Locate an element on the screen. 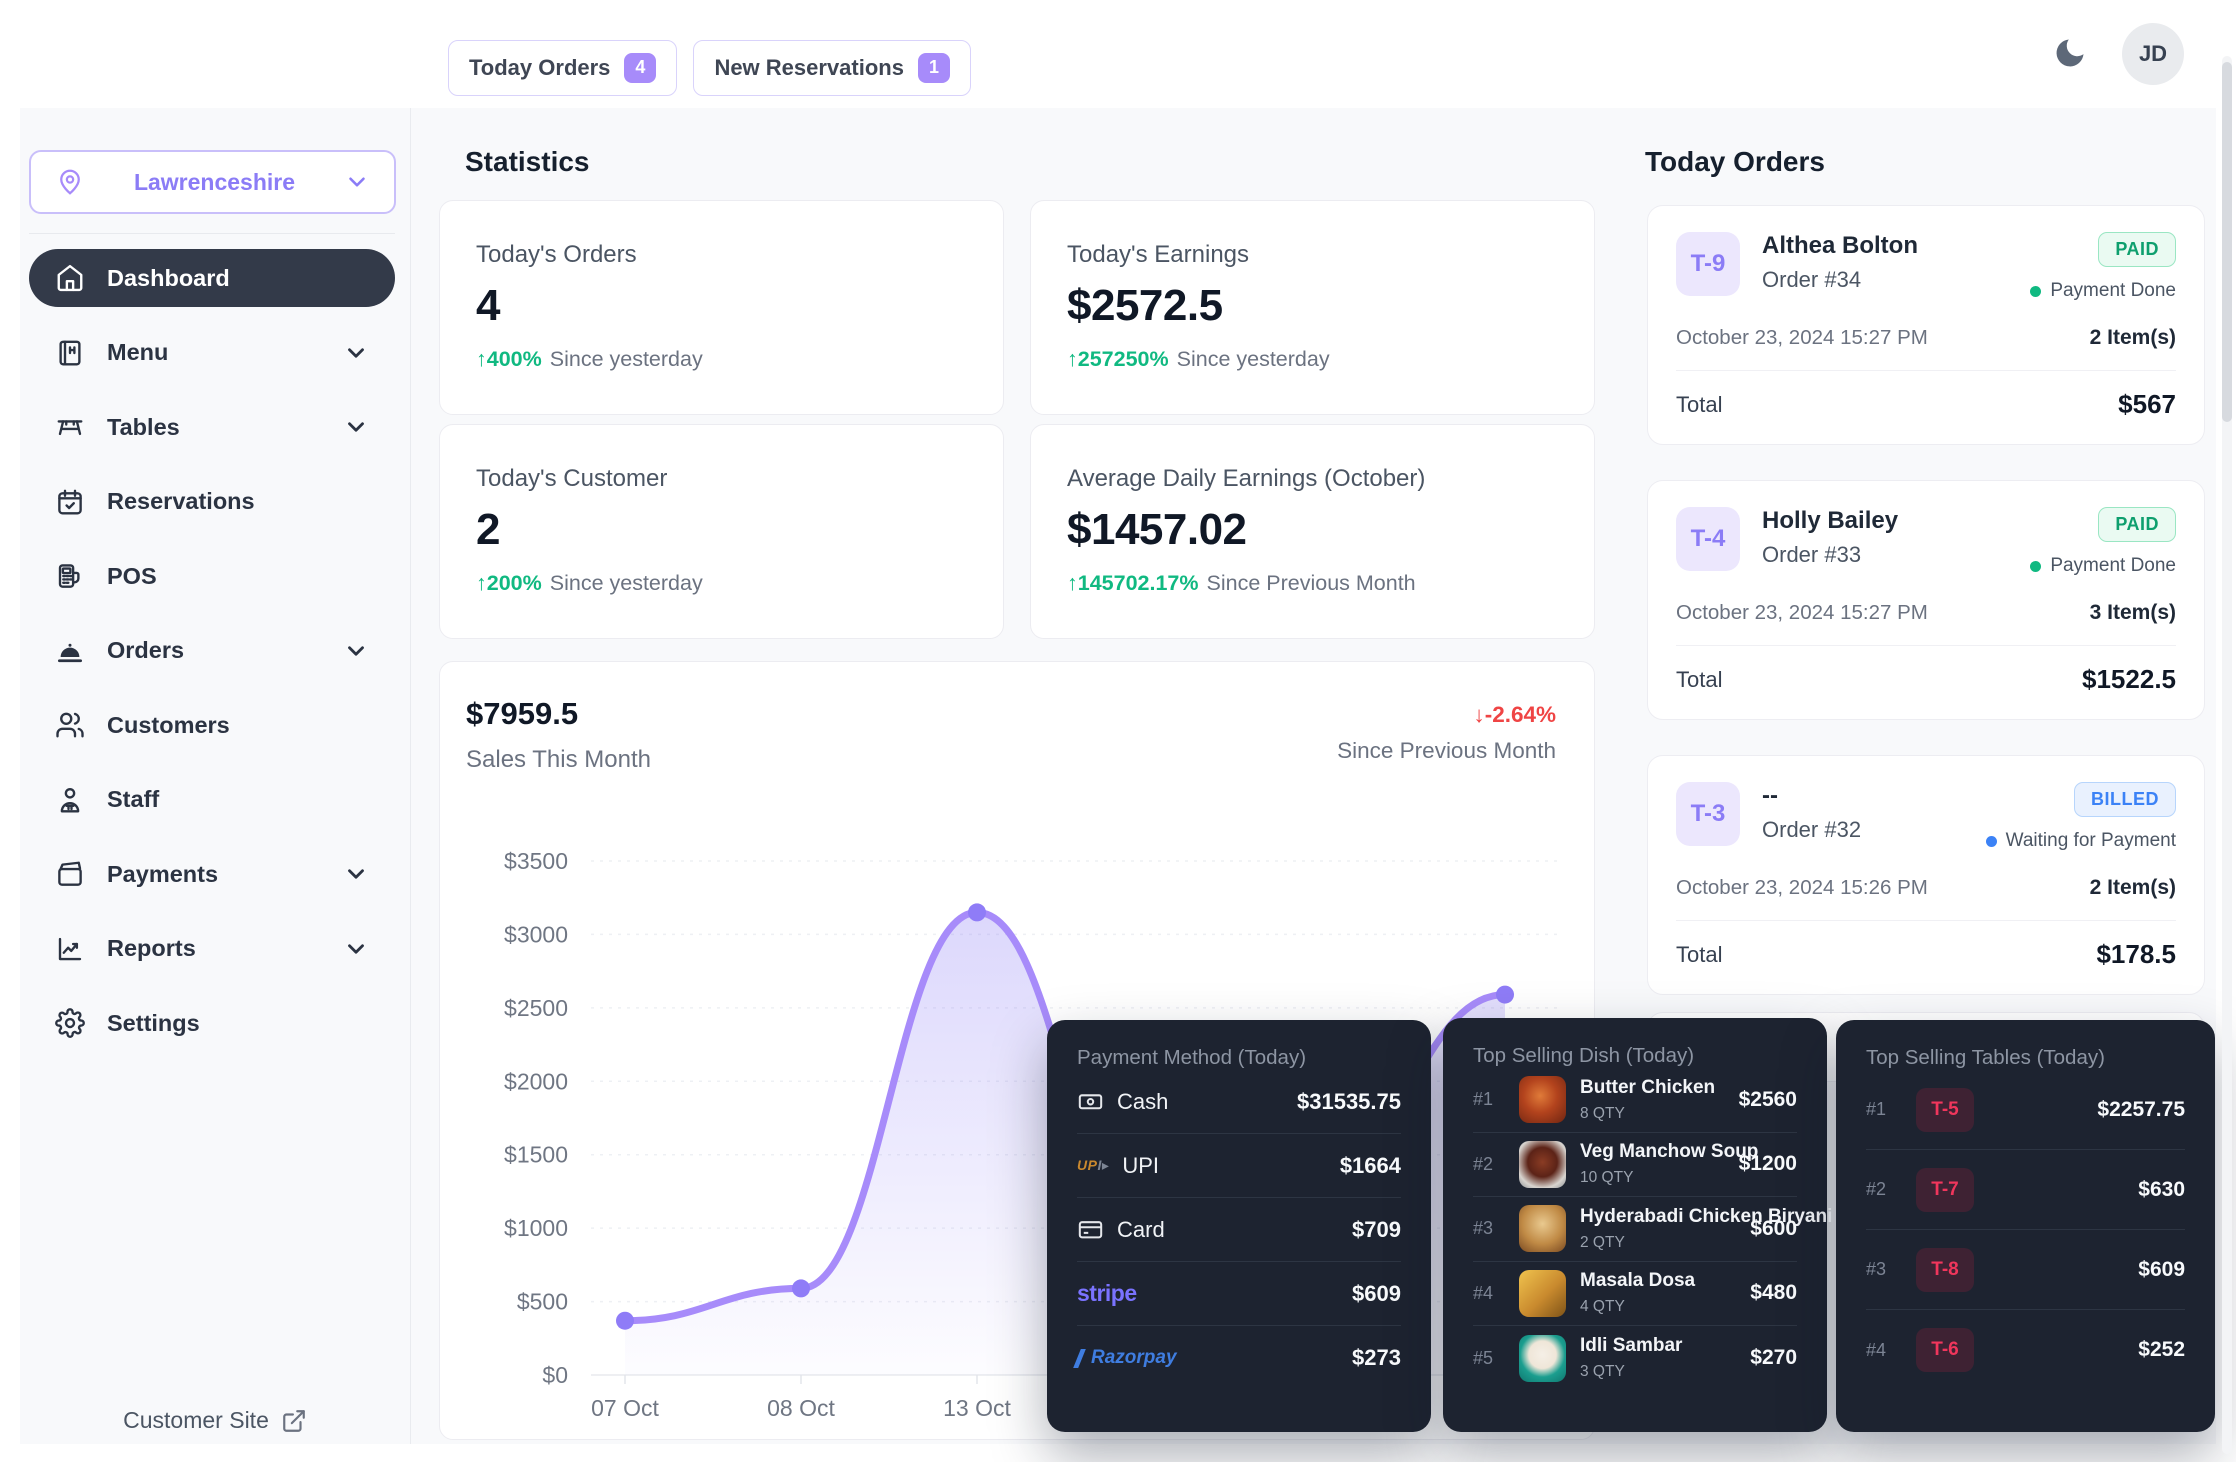 Image resolution: width=2236 pixels, height=1462 pixels. stat-delta-percent: ↑257250% is located at coordinates (1118, 359).